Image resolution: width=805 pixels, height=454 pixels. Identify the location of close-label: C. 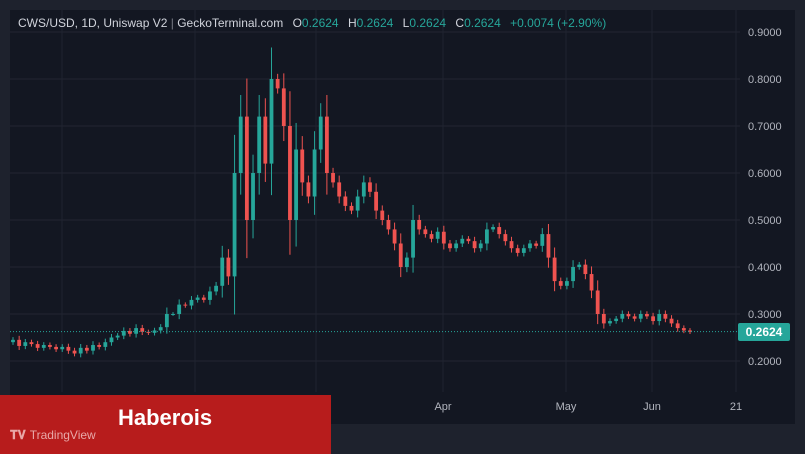
(460, 23).